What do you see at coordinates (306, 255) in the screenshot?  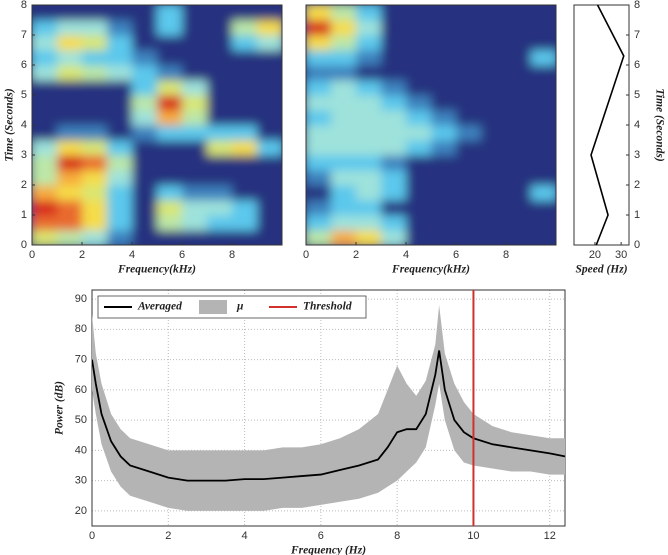 I see `x-tick-label: 0` at bounding box center [306, 255].